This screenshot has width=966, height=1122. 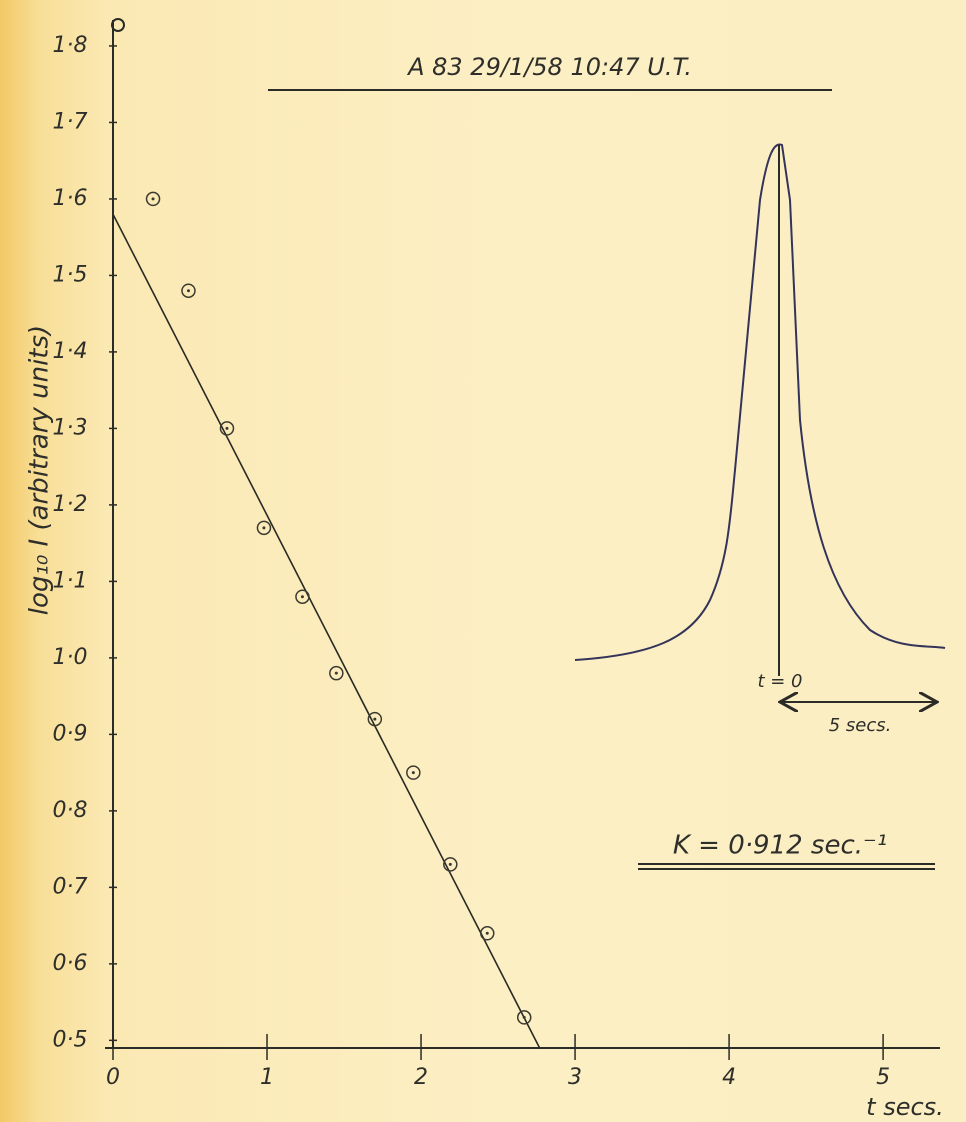 What do you see at coordinates (118, 25) in the screenshot?
I see `axis-end` at bounding box center [118, 25].